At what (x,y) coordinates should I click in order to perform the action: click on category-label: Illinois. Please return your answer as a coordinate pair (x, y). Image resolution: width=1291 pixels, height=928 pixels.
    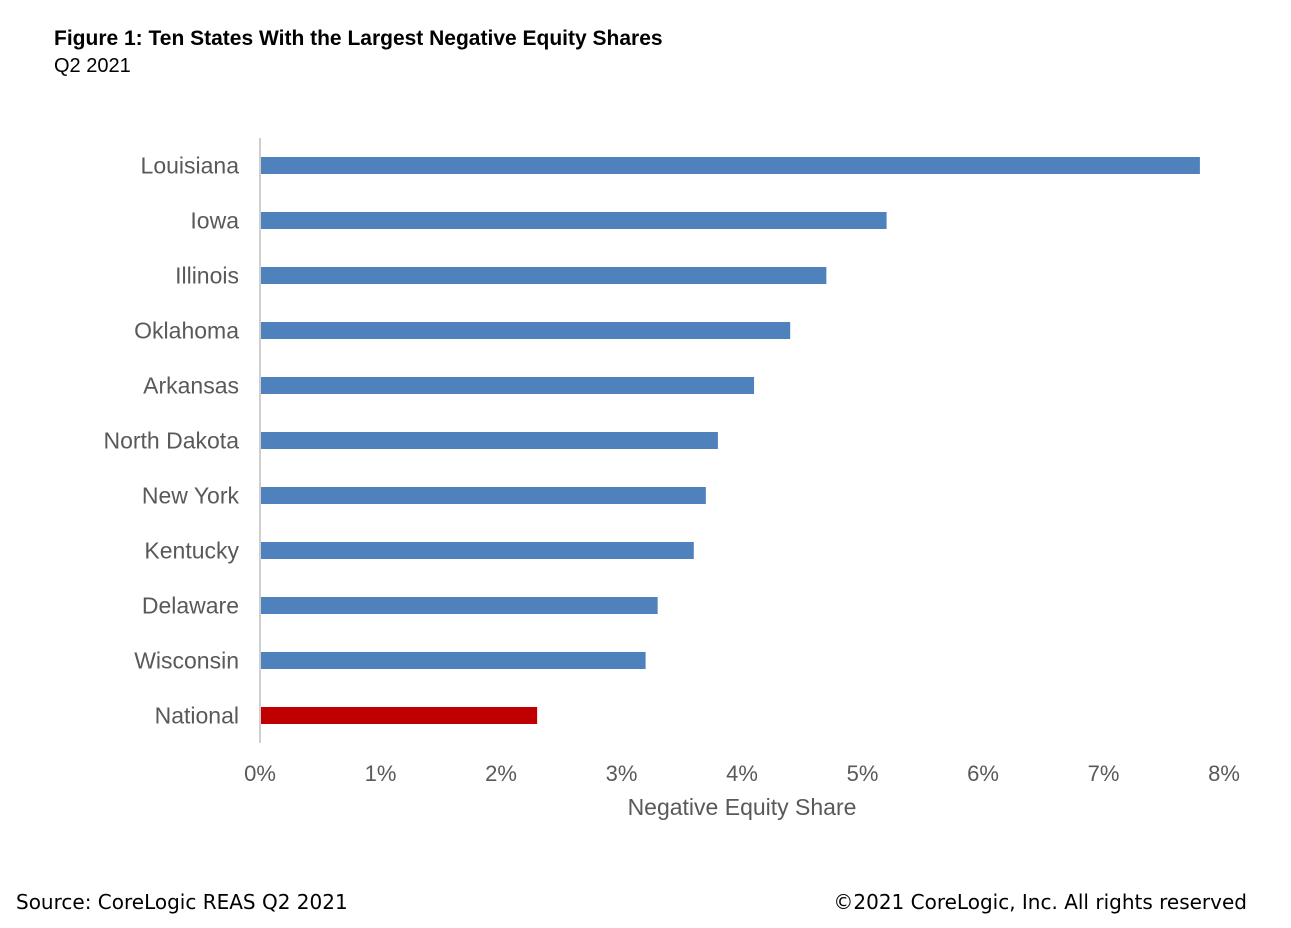
    Looking at the image, I should click on (207, 276).